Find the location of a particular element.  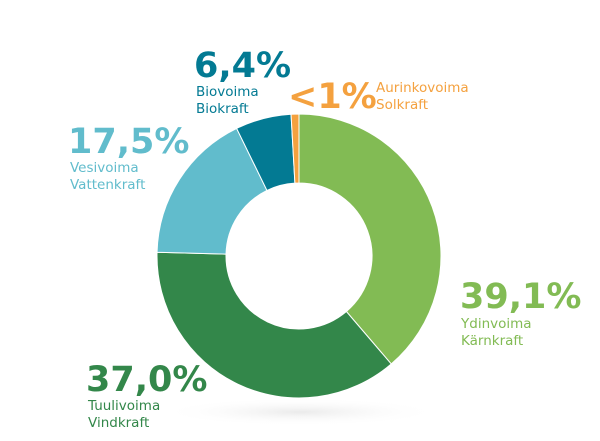

label-group-tuulivoima: 37,0% Tuulivoima Vindkraft is located at coordinates (146, 395).